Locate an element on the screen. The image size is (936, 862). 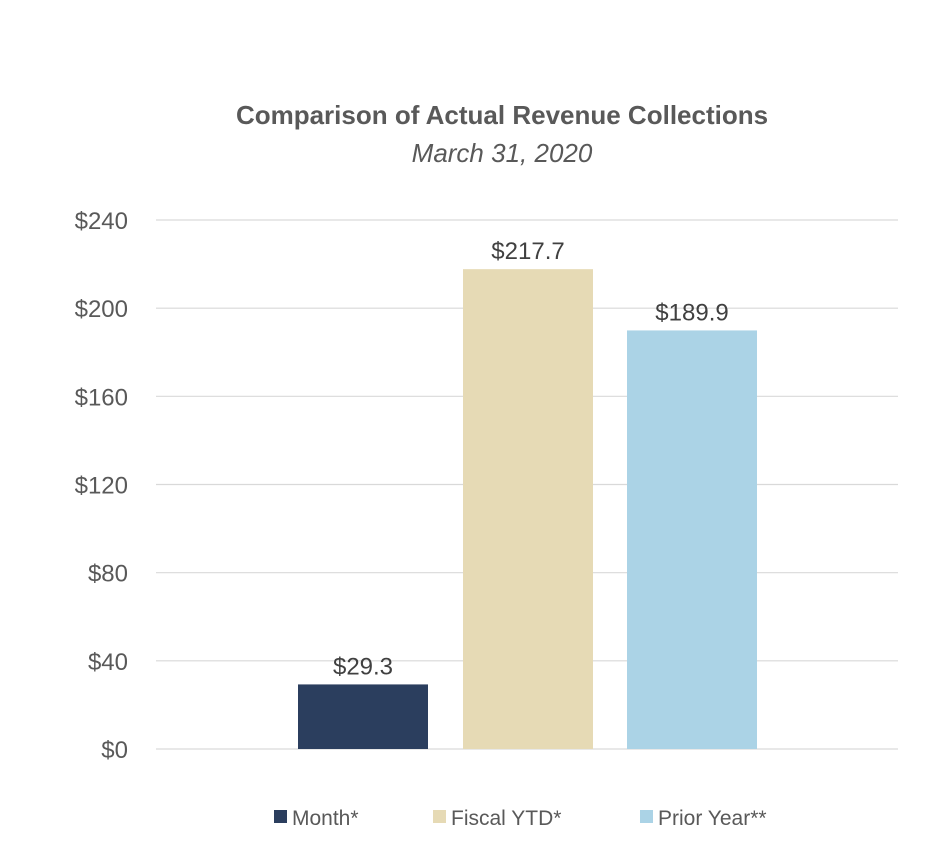
bar-fiscal-ytd is located at coordinates (528, 509).